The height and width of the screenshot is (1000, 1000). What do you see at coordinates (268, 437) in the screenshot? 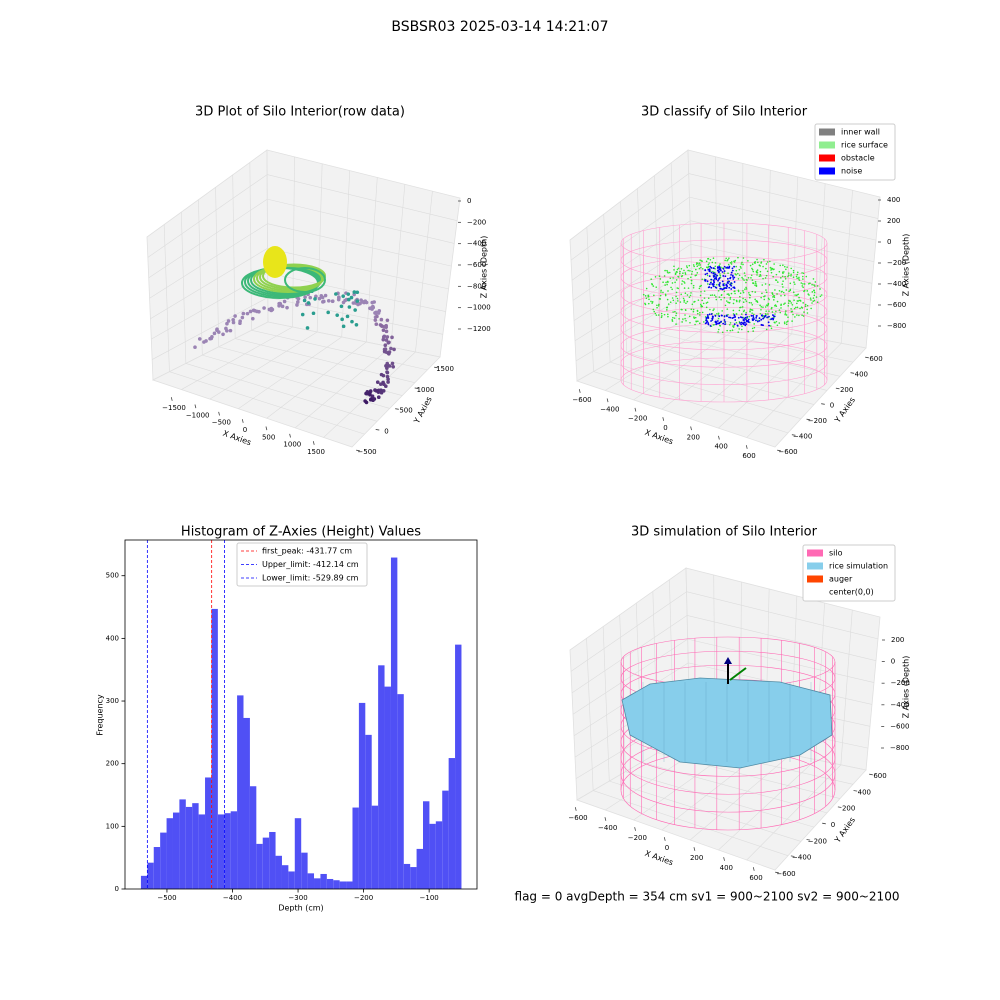
I see `x-tick-label: 500` at bounding box center [268, 437].